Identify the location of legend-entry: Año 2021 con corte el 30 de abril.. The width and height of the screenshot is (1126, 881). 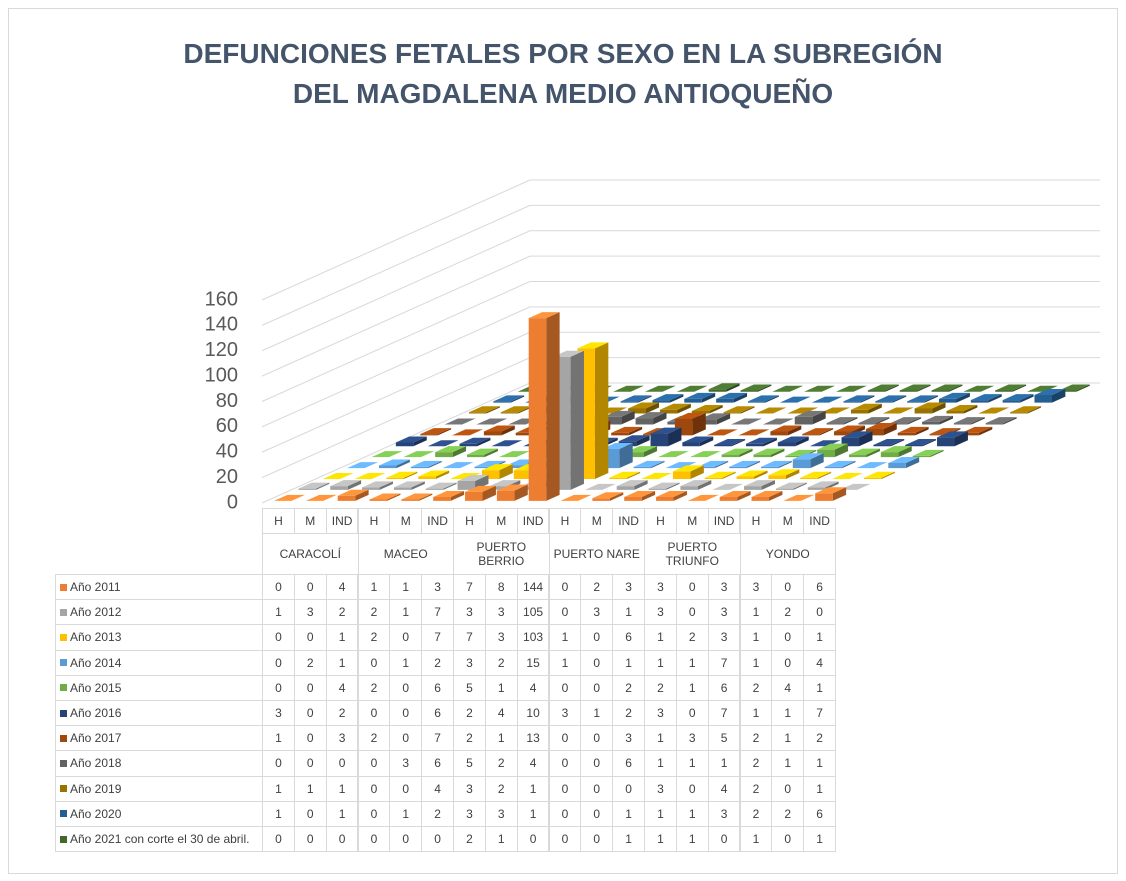
(159, 839).